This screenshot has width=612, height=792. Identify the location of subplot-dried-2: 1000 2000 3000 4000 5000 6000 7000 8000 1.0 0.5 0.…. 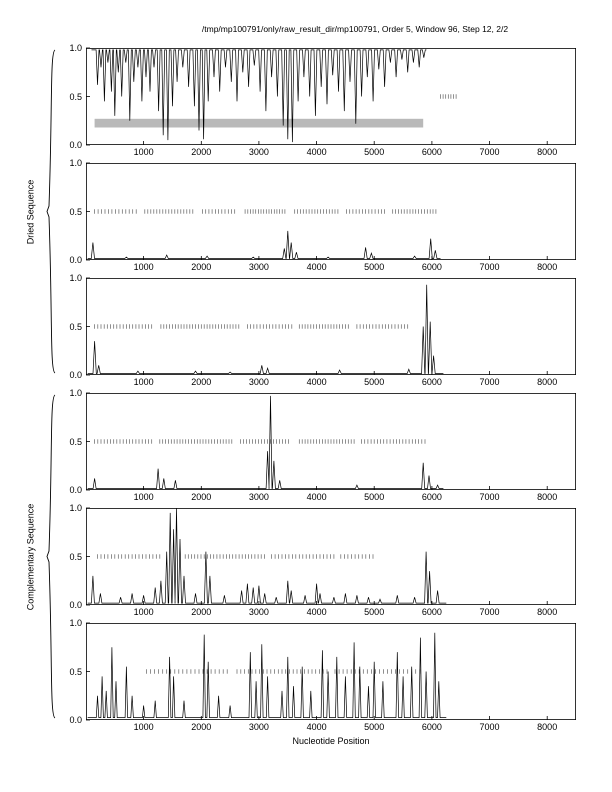
(323, 215).